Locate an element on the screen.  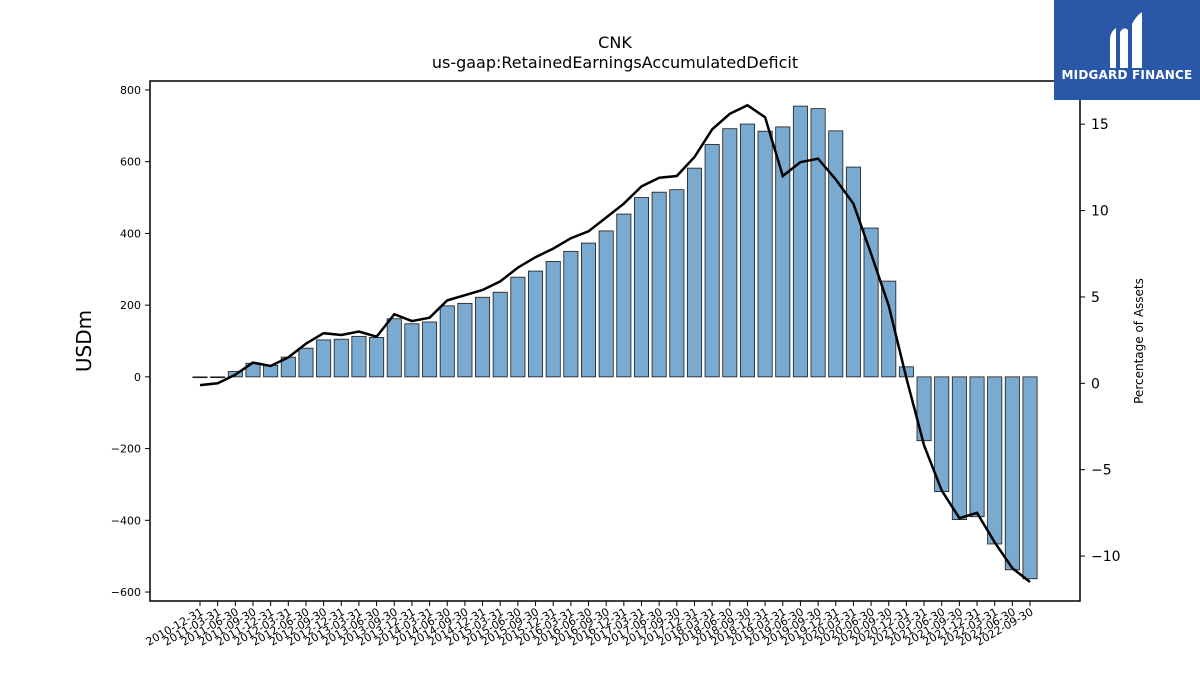
y-axis-label: USDm is located at coordinates (84, 341).